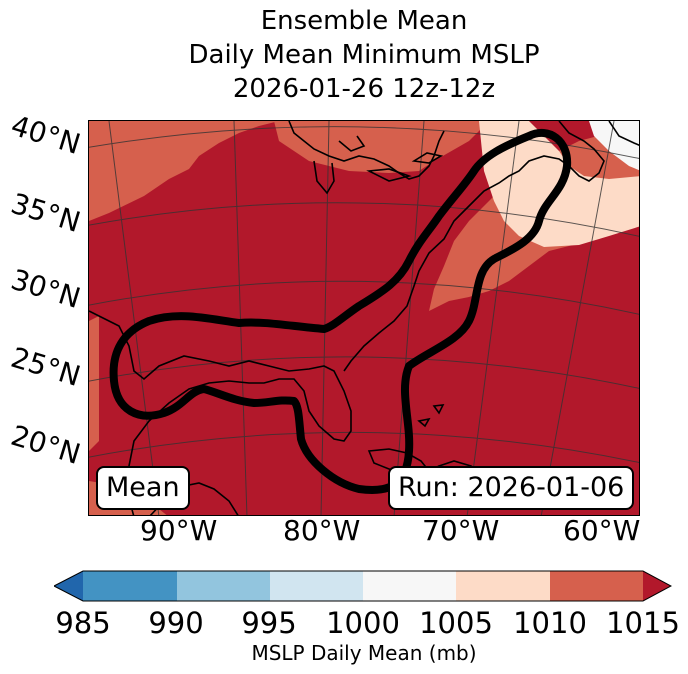  What do you see at coordinates (220, 412) in the screenshot?
I see `gulf-coast` at bounding box center [220, 412].